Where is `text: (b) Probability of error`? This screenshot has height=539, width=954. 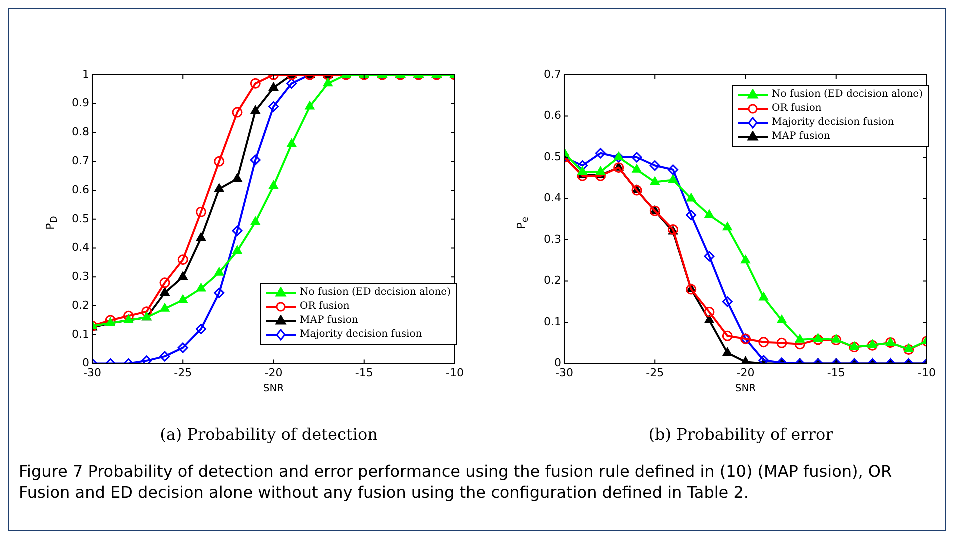
text: (b) Probability of error is located at coordinates (741, 434).